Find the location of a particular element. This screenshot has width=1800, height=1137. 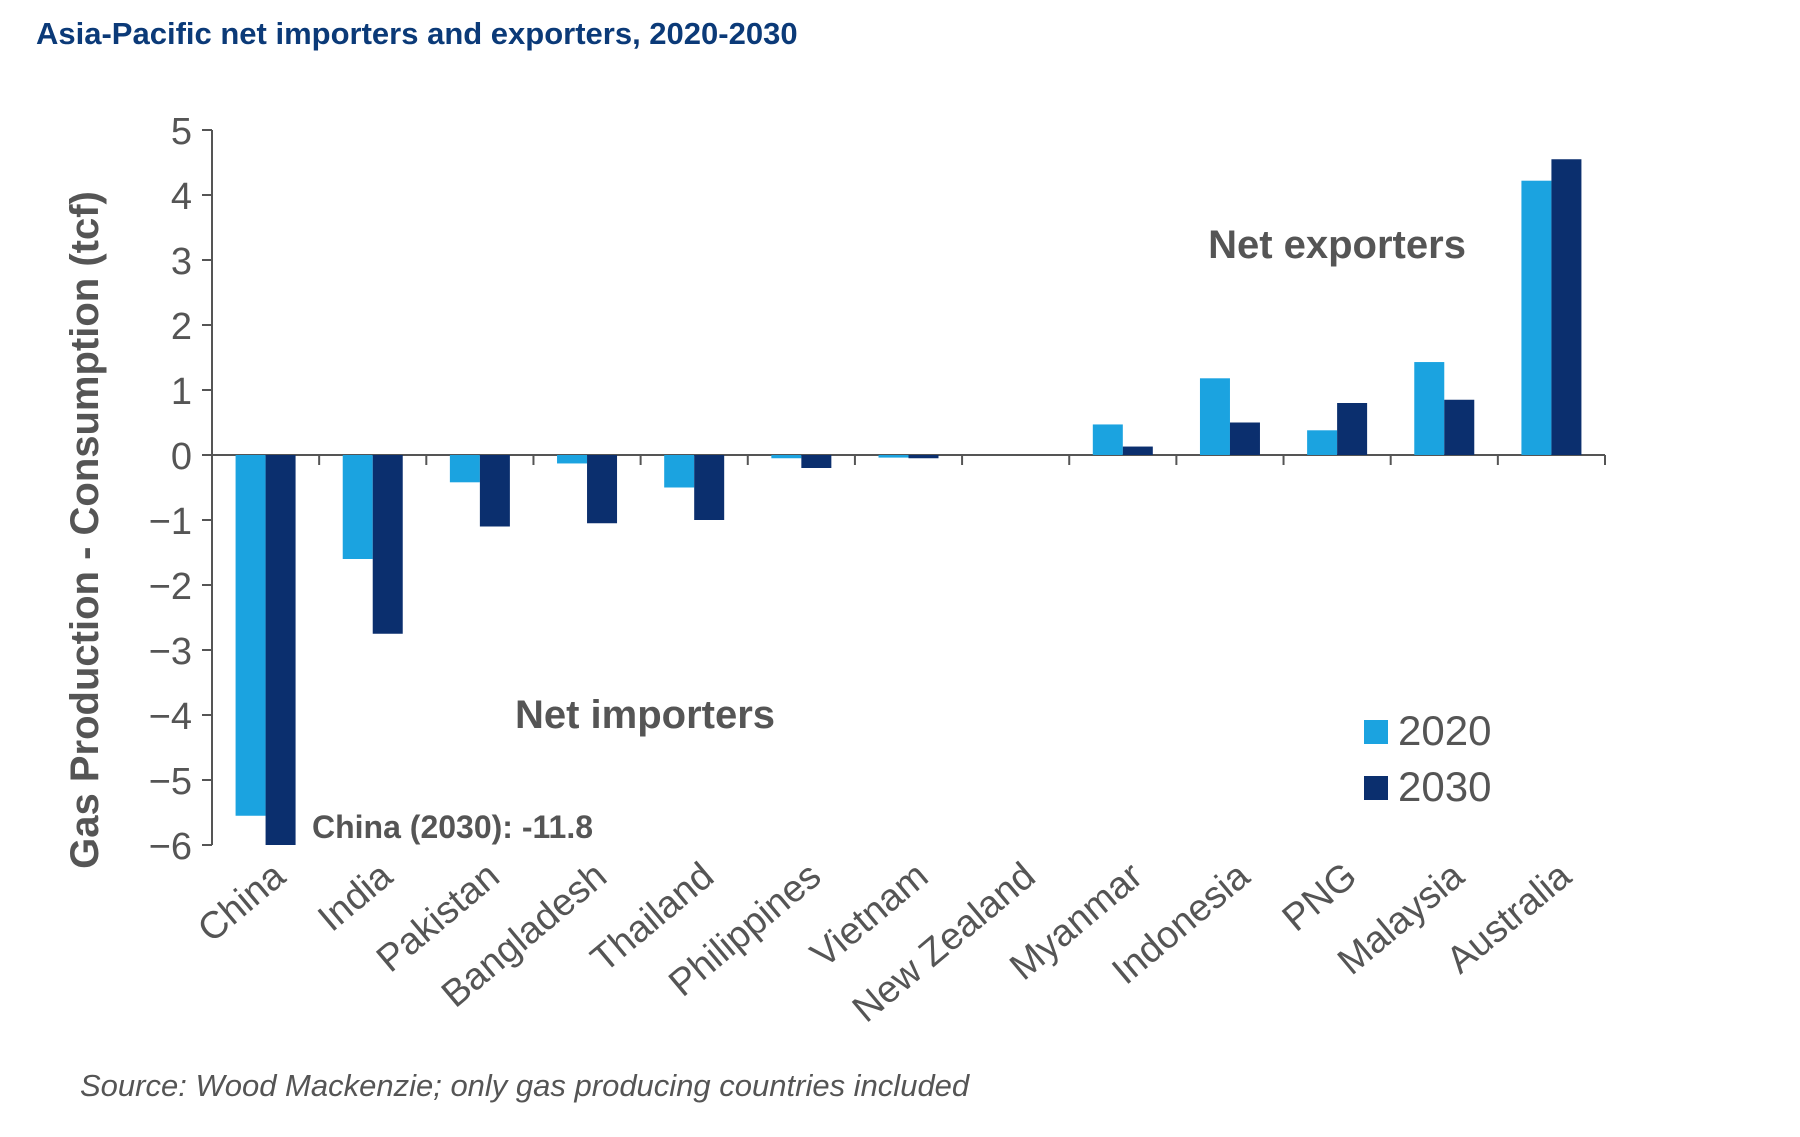

x-category-label: India is located at coordinates (355, 897).